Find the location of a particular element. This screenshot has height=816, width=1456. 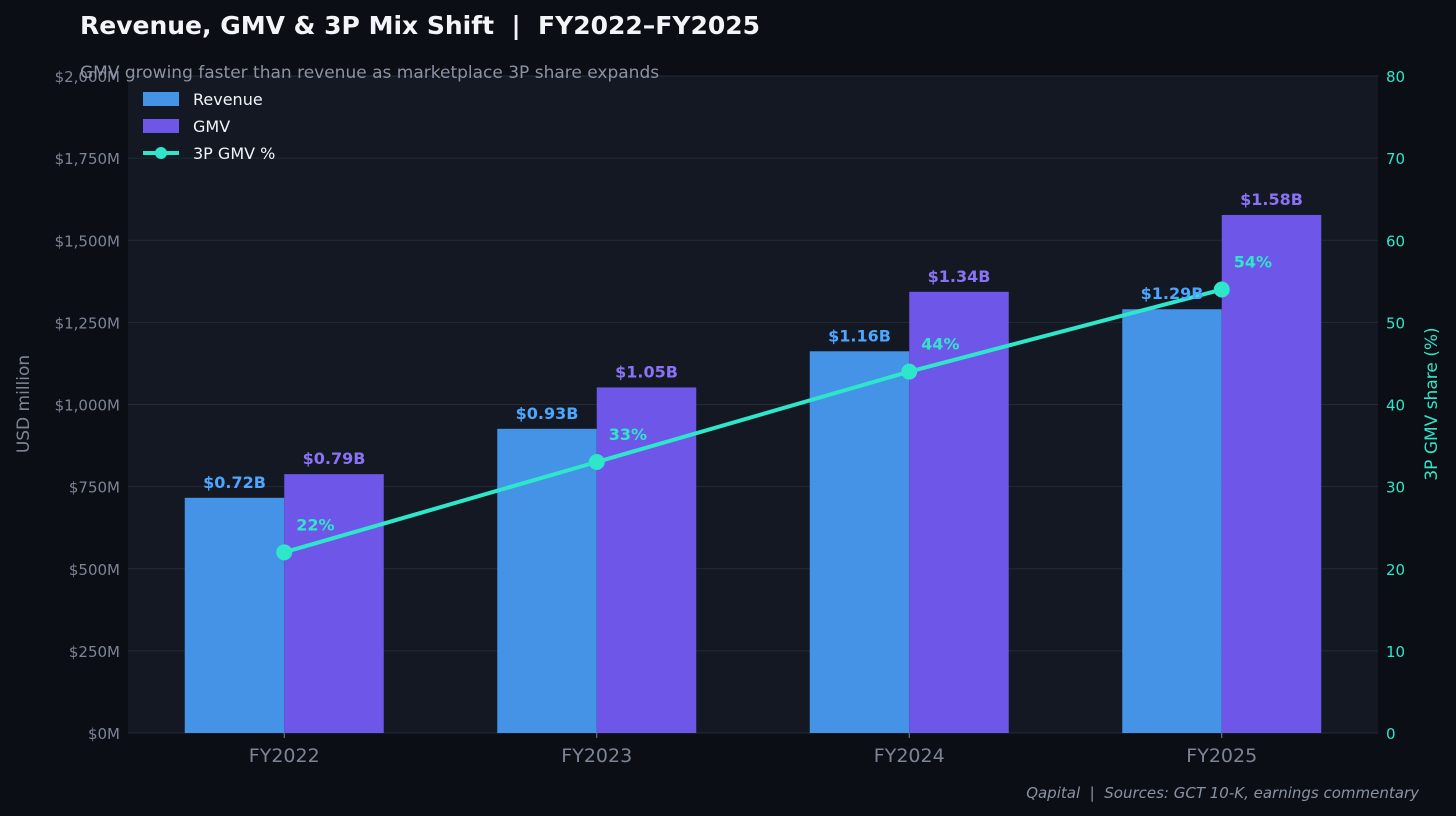

share-data-label: 44% is located at coordinates (940, 344).